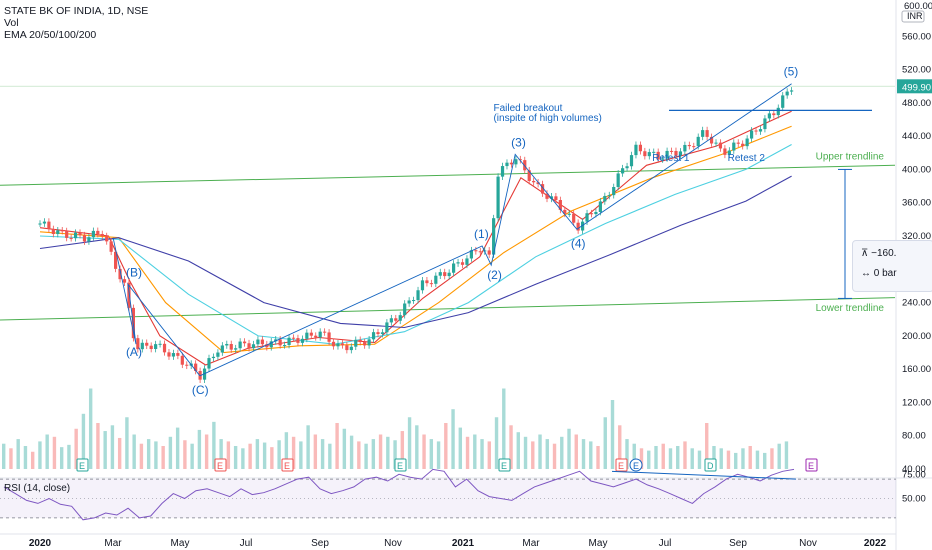  What do you see at coordinates (914, 86) in the screenshot?
I see `last-price-tag` at bounding box center [914, 86].